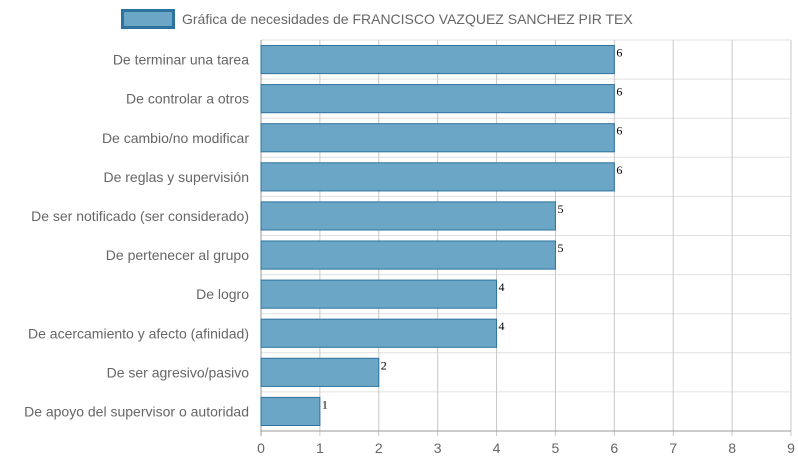 The width and height of the screenshot is (798, 465). Describe the element at coordinates (320, 448) in the screenshot. I see `x-tick-label: 1` at that location.